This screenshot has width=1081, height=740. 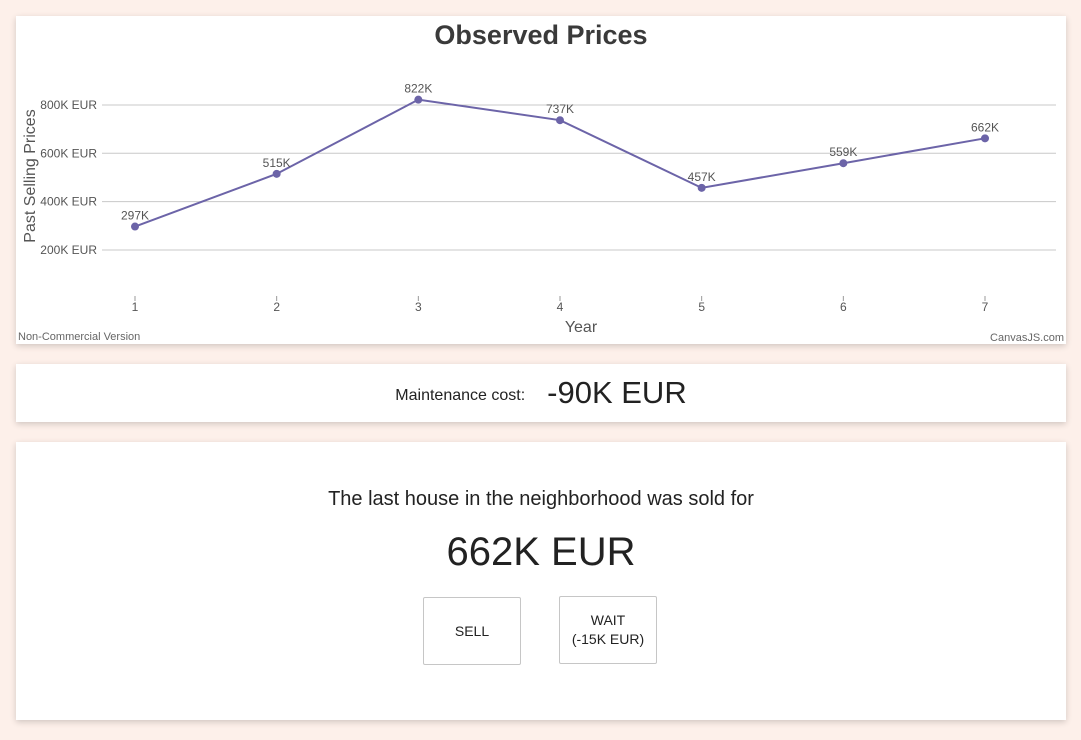 I want to click on x-tick-label: 7, so click(x=985, y=307).